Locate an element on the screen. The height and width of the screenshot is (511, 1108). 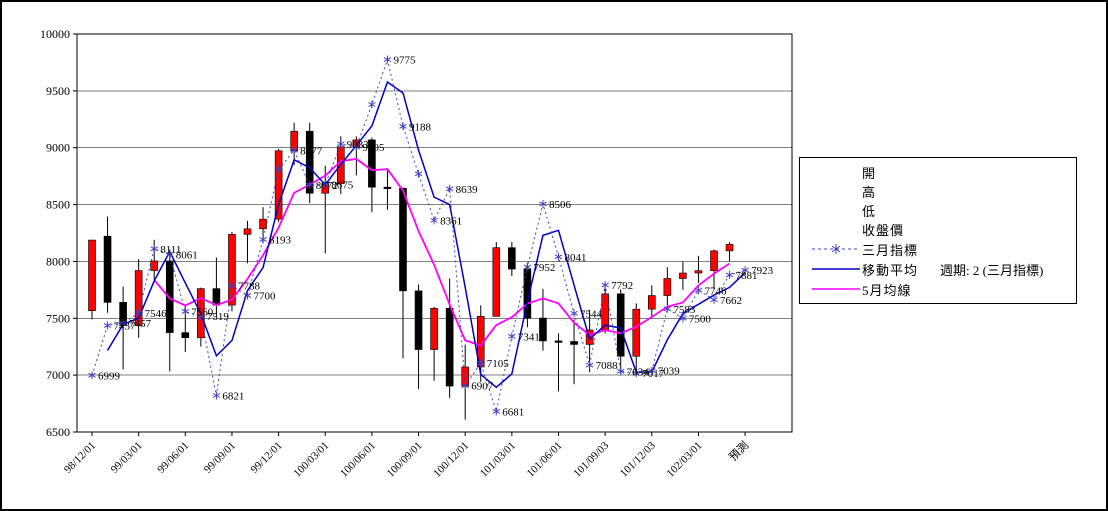
x-tick-label: 101/03/01 is located at coordinates (498, 460).